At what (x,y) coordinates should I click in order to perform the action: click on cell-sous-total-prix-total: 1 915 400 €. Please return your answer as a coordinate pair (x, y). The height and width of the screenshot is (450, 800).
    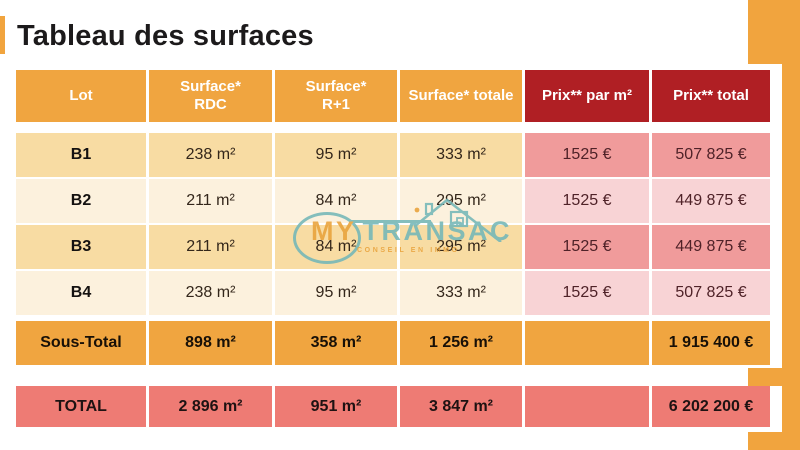
    Looking at the image, I should click on (711, 343).